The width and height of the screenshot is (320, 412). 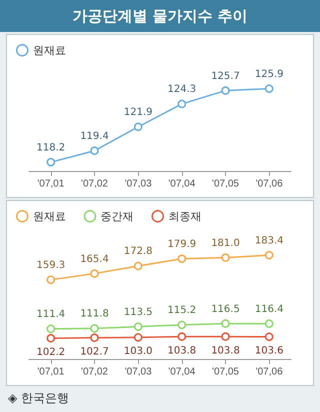 What do you see at coordinates (39, 398) in the screenshot?
I see `text: ◈ 한국은행` at bounding box center [39, 398].